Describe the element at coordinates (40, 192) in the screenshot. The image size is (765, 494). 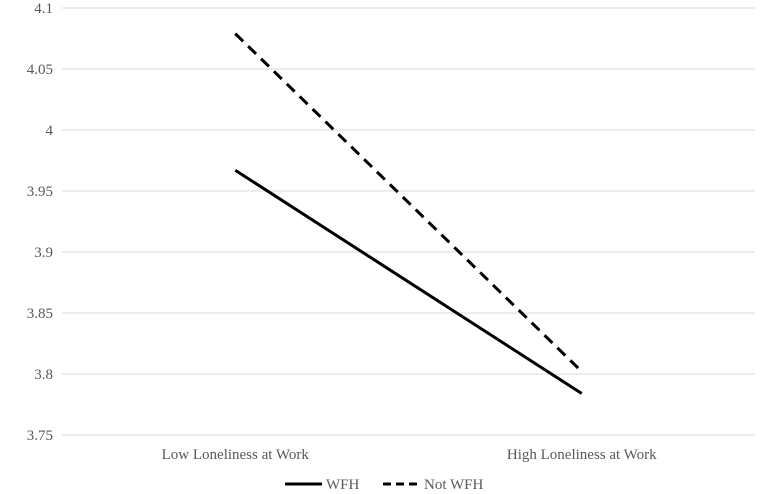
I see `y-tick-label: 3.95` at that location.